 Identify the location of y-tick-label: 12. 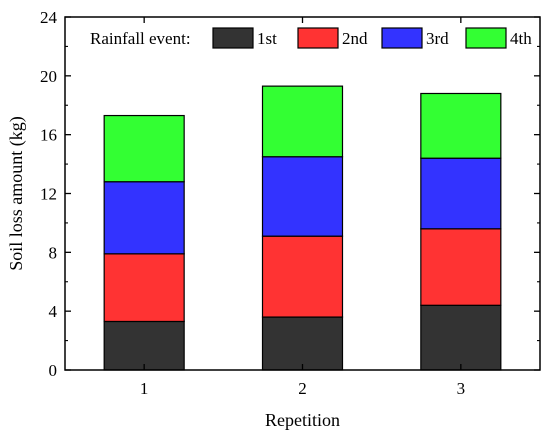
(48, 194).